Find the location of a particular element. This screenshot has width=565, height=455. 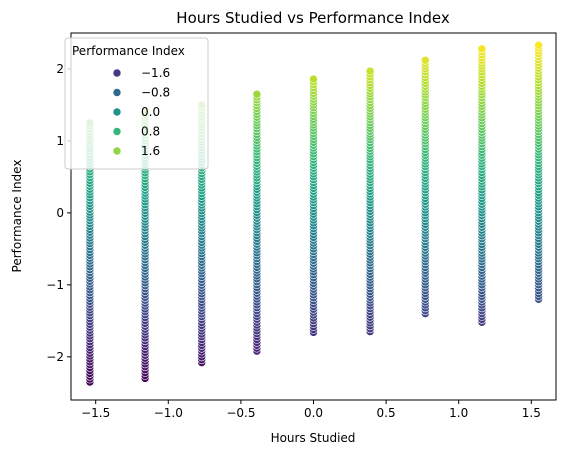

y-axis-label: Performance Index is located at coordinates (17, 216).